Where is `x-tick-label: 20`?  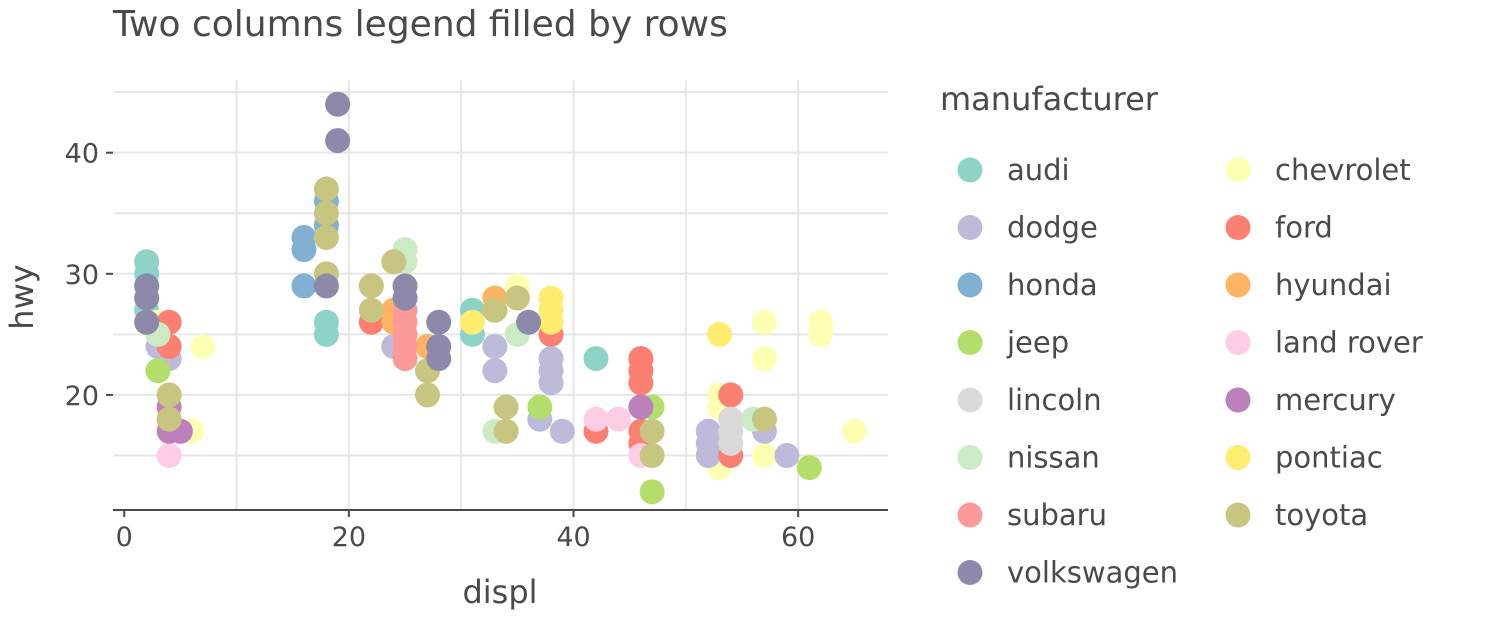 x-tick-label: 20 is located at coordinates (349, 537).